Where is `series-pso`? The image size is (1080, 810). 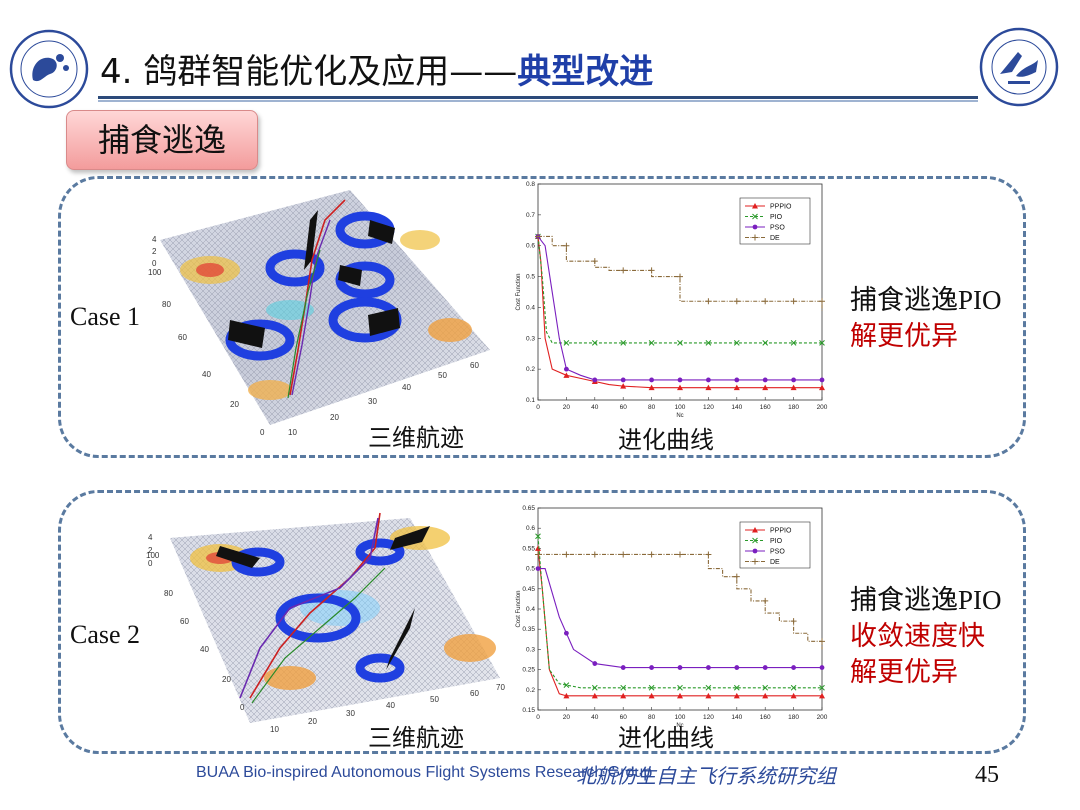 series-pso is located at coordinates (680, 308).